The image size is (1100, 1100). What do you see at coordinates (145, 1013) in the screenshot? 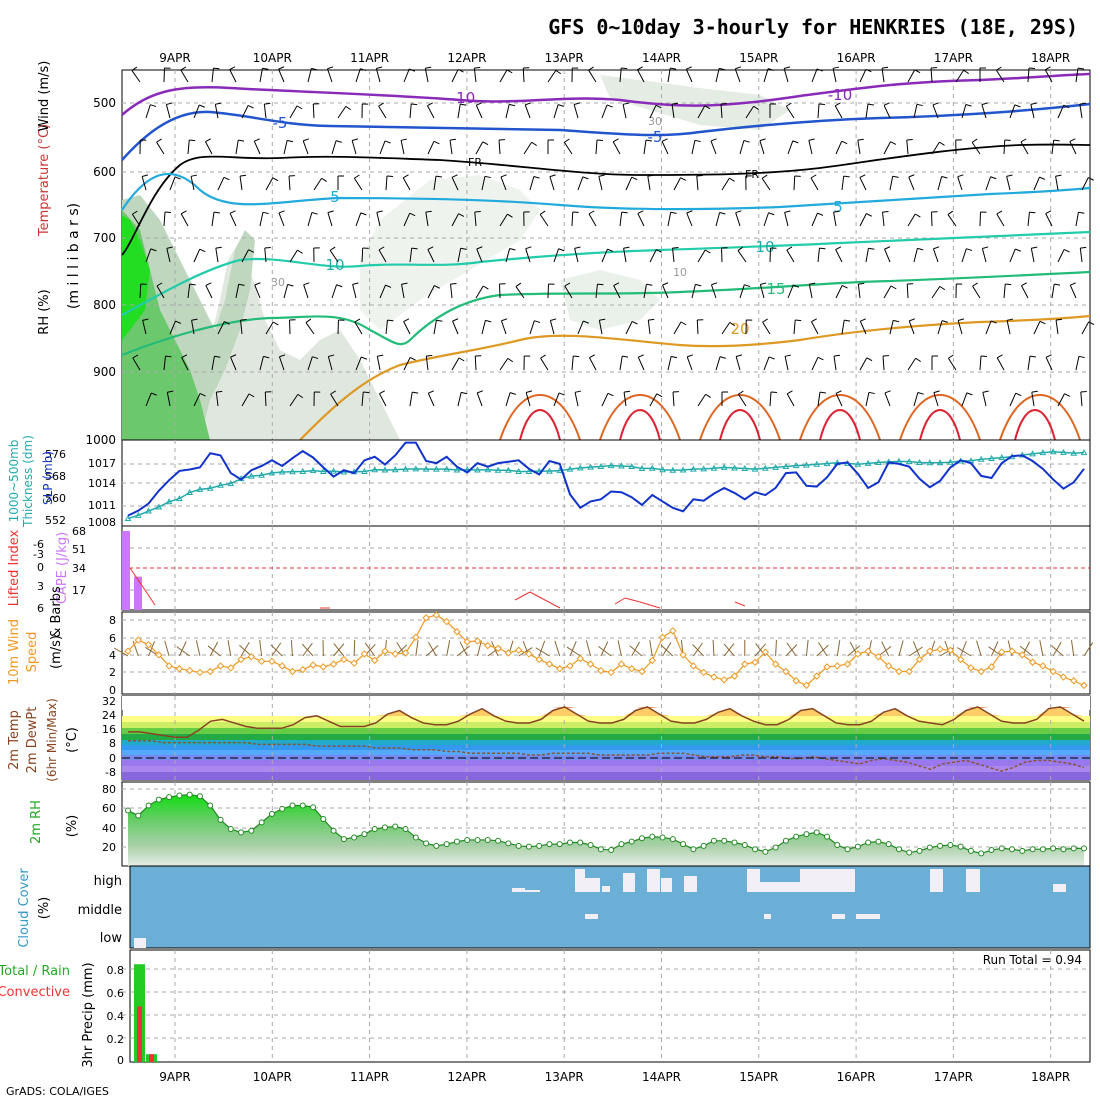
I see `precip-bars` at bounding box center [145, 1013].